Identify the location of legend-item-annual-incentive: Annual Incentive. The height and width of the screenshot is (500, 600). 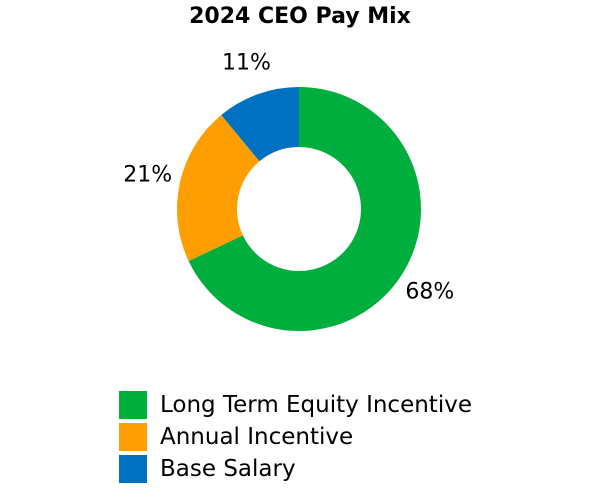
(295, 437).